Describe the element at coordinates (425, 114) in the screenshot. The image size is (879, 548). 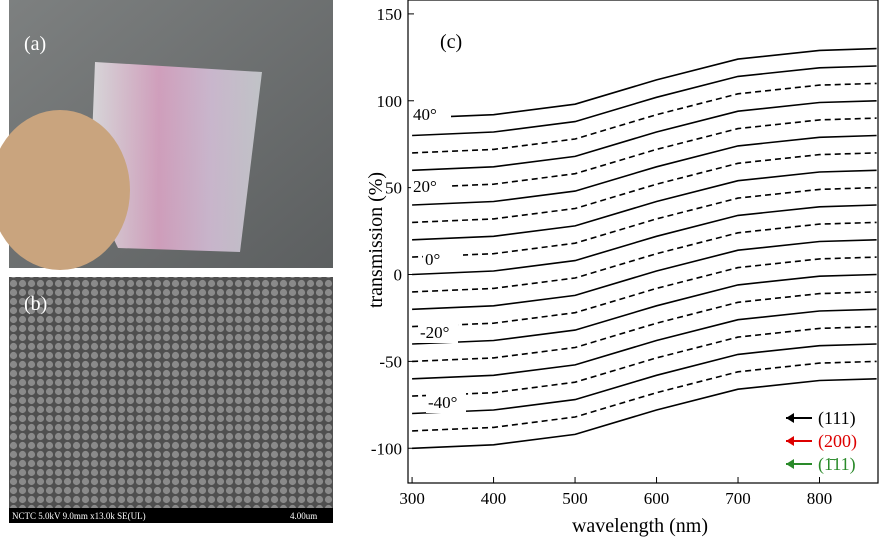
I see `angle-label: 40°` at that location.